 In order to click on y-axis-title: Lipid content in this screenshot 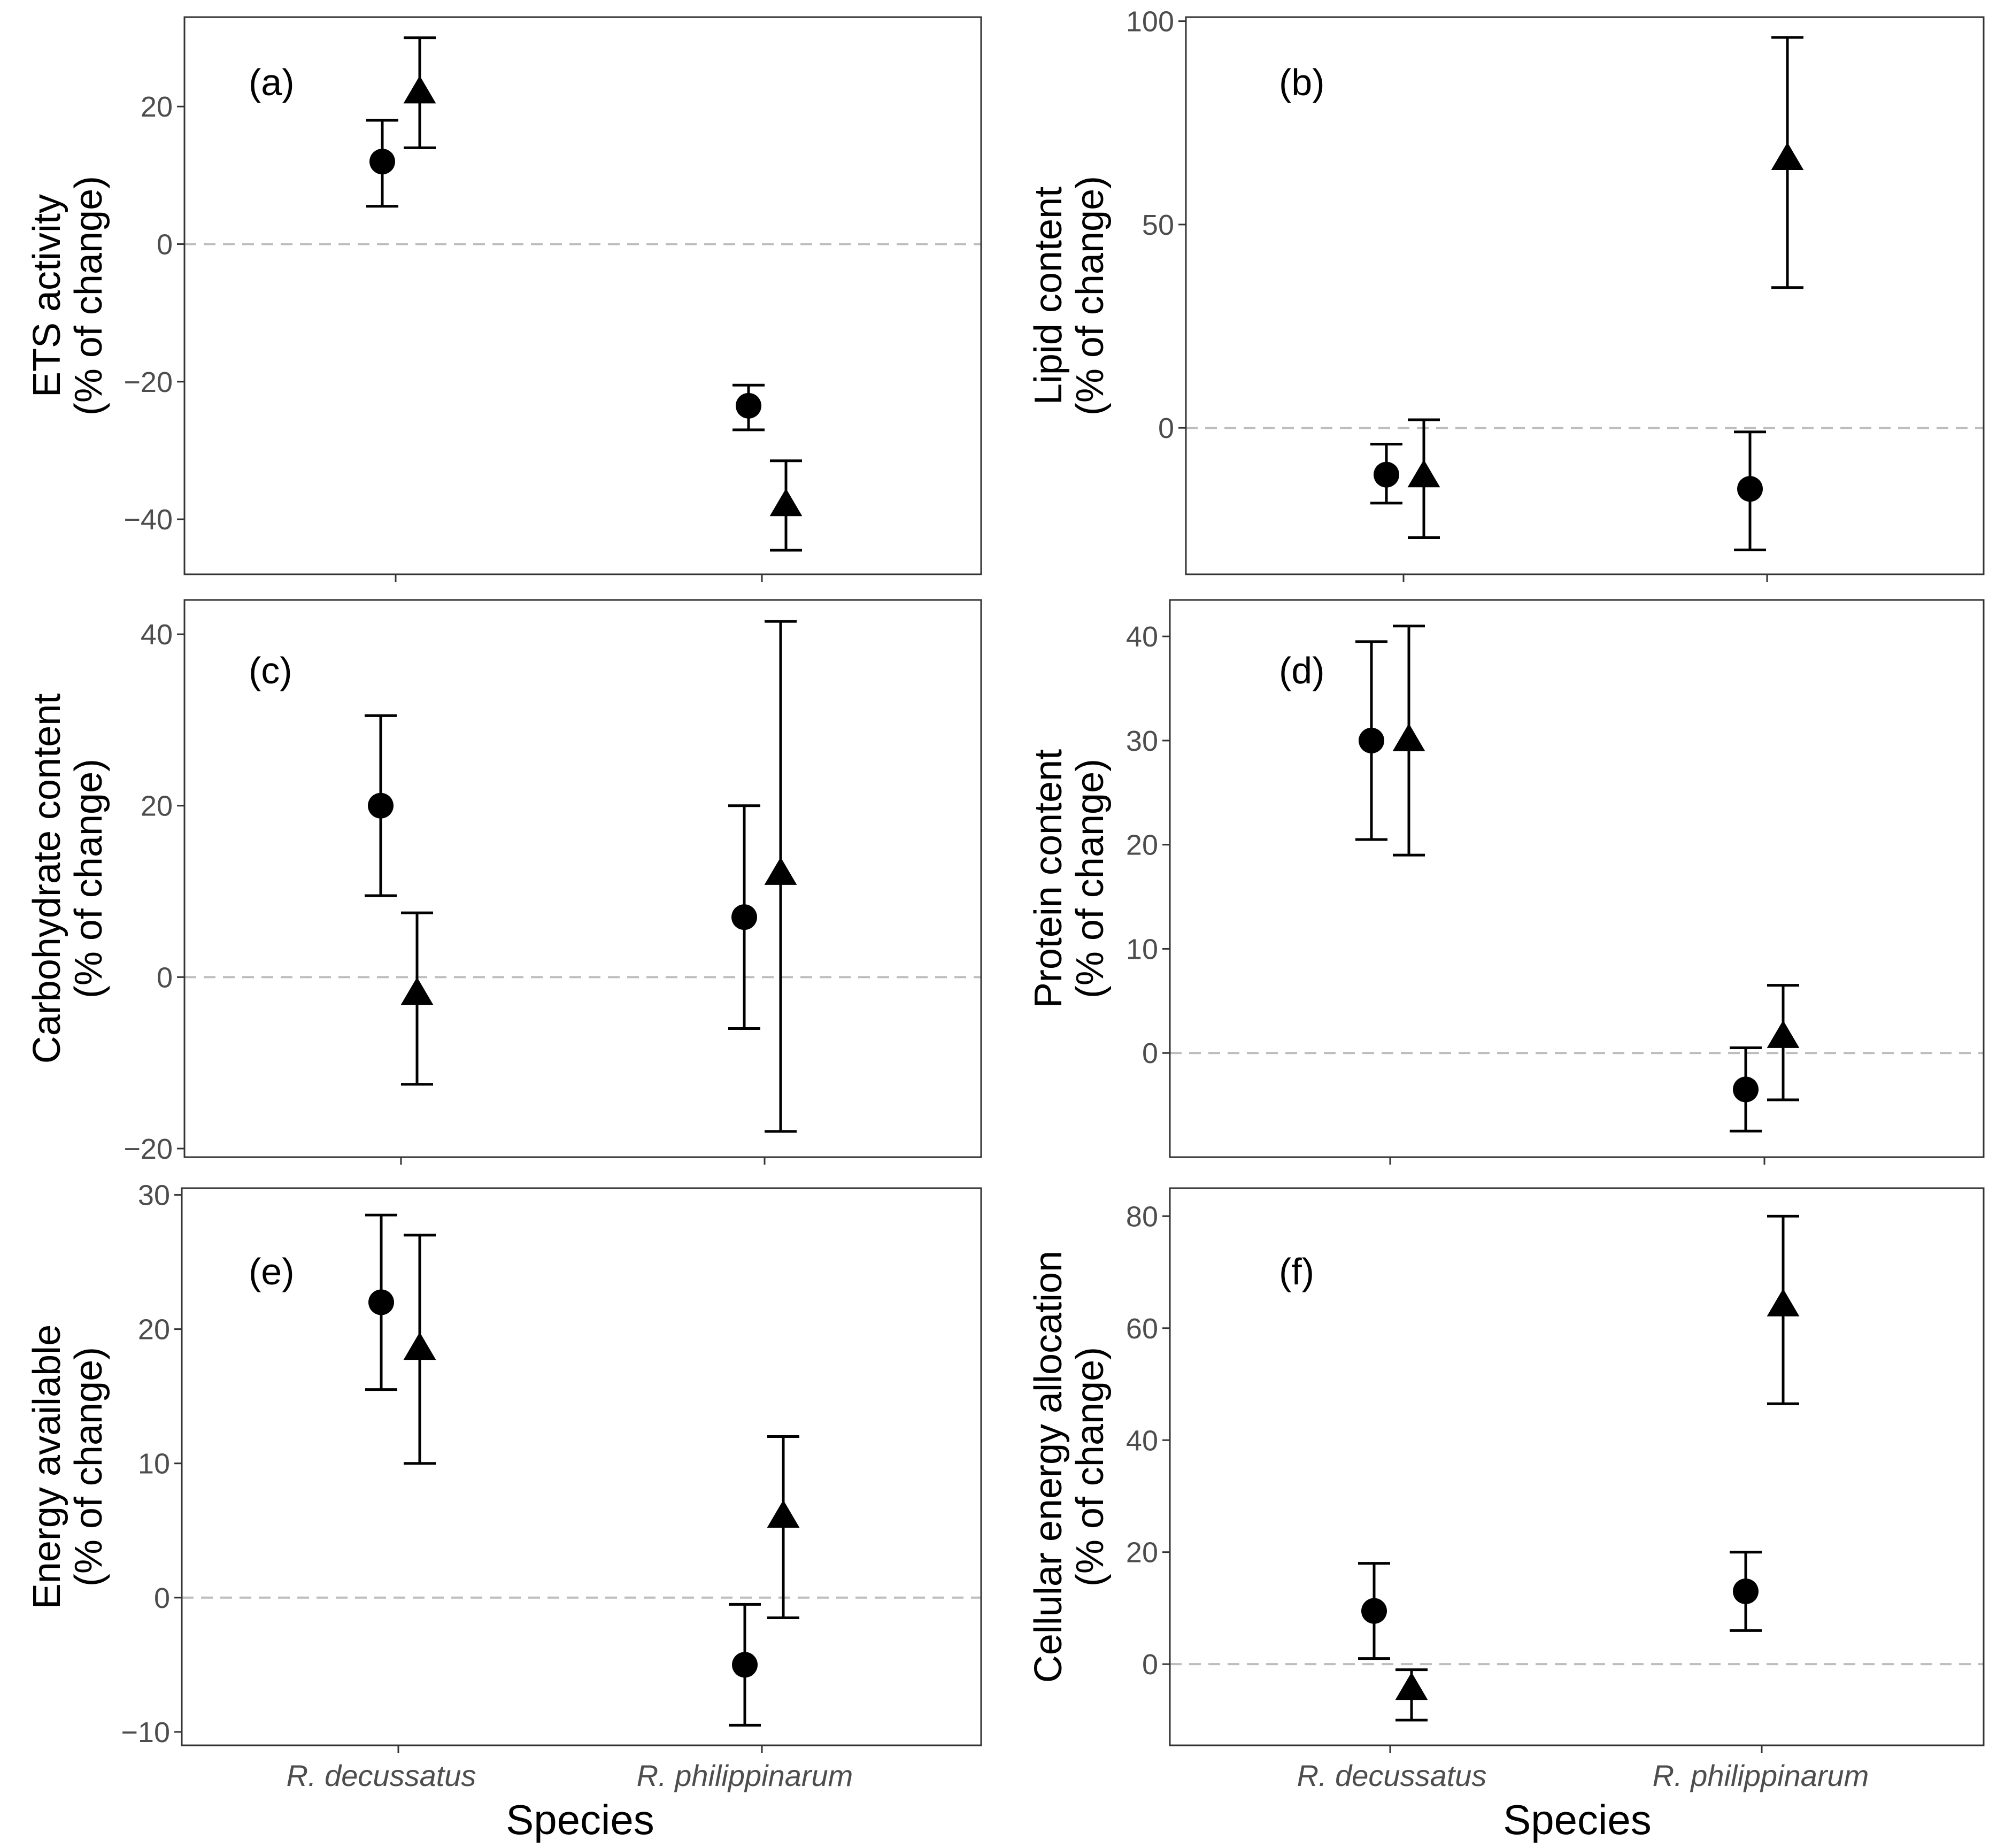, I will do `click(1048, 296)`.